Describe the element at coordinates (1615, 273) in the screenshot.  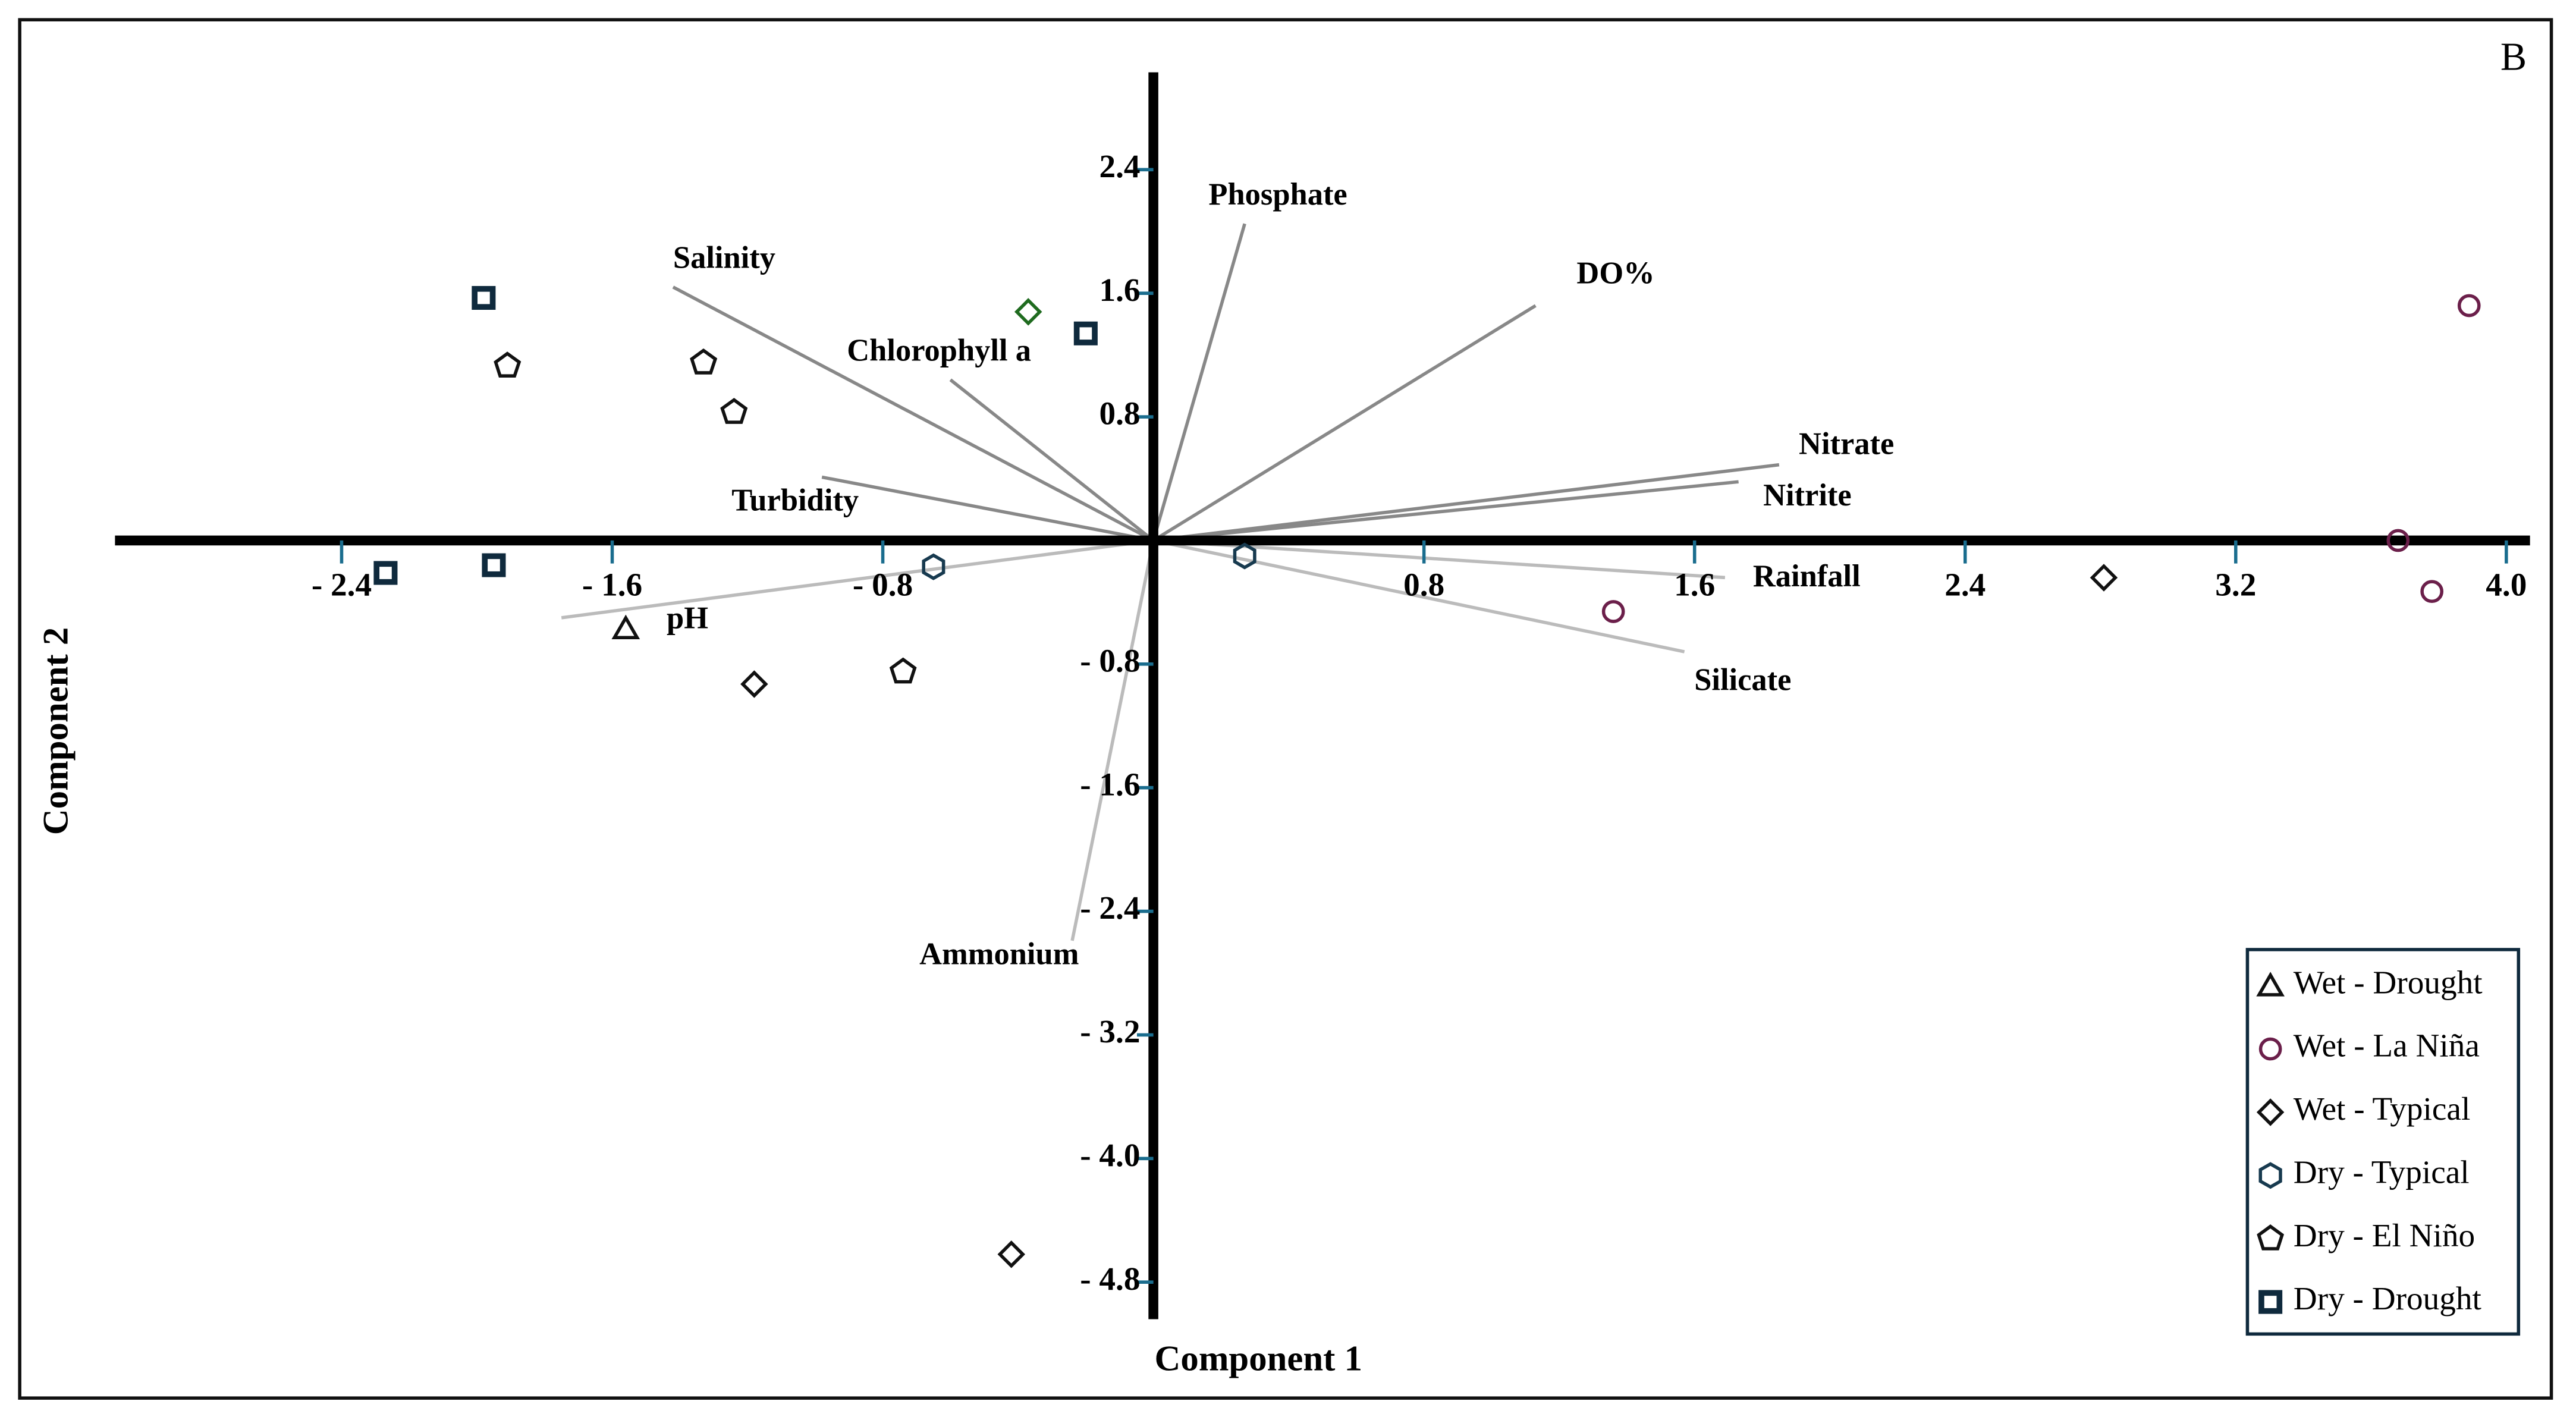
I see `loading-label: DO%` at that location.